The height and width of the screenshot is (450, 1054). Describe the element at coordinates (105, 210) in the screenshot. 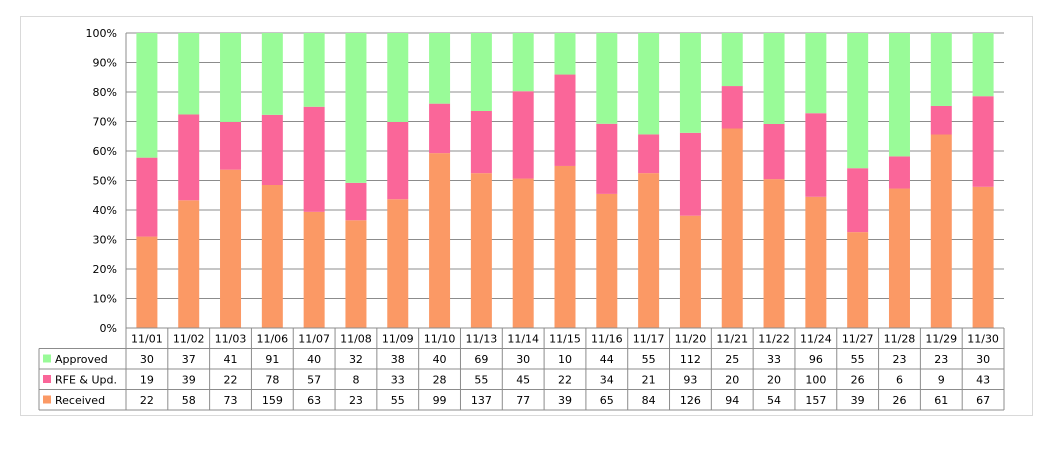

I see `y-tick-label: 40%` at that location.